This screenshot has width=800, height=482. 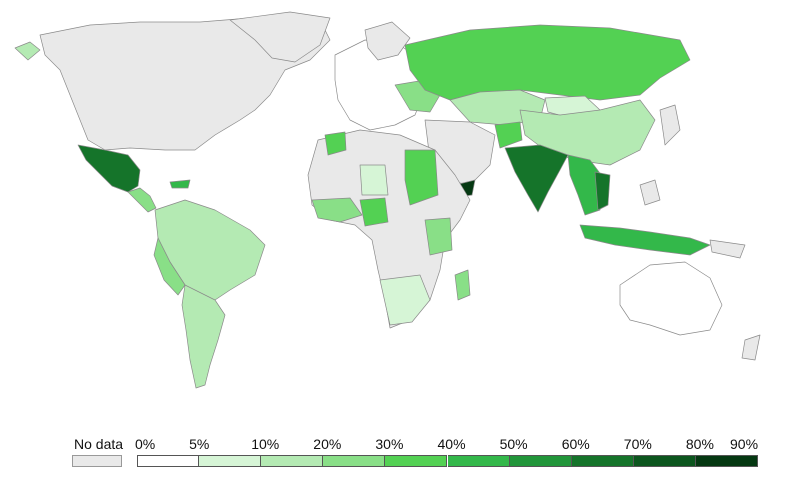 I want to click on region-new-zealand, so click(x=751, y=347).